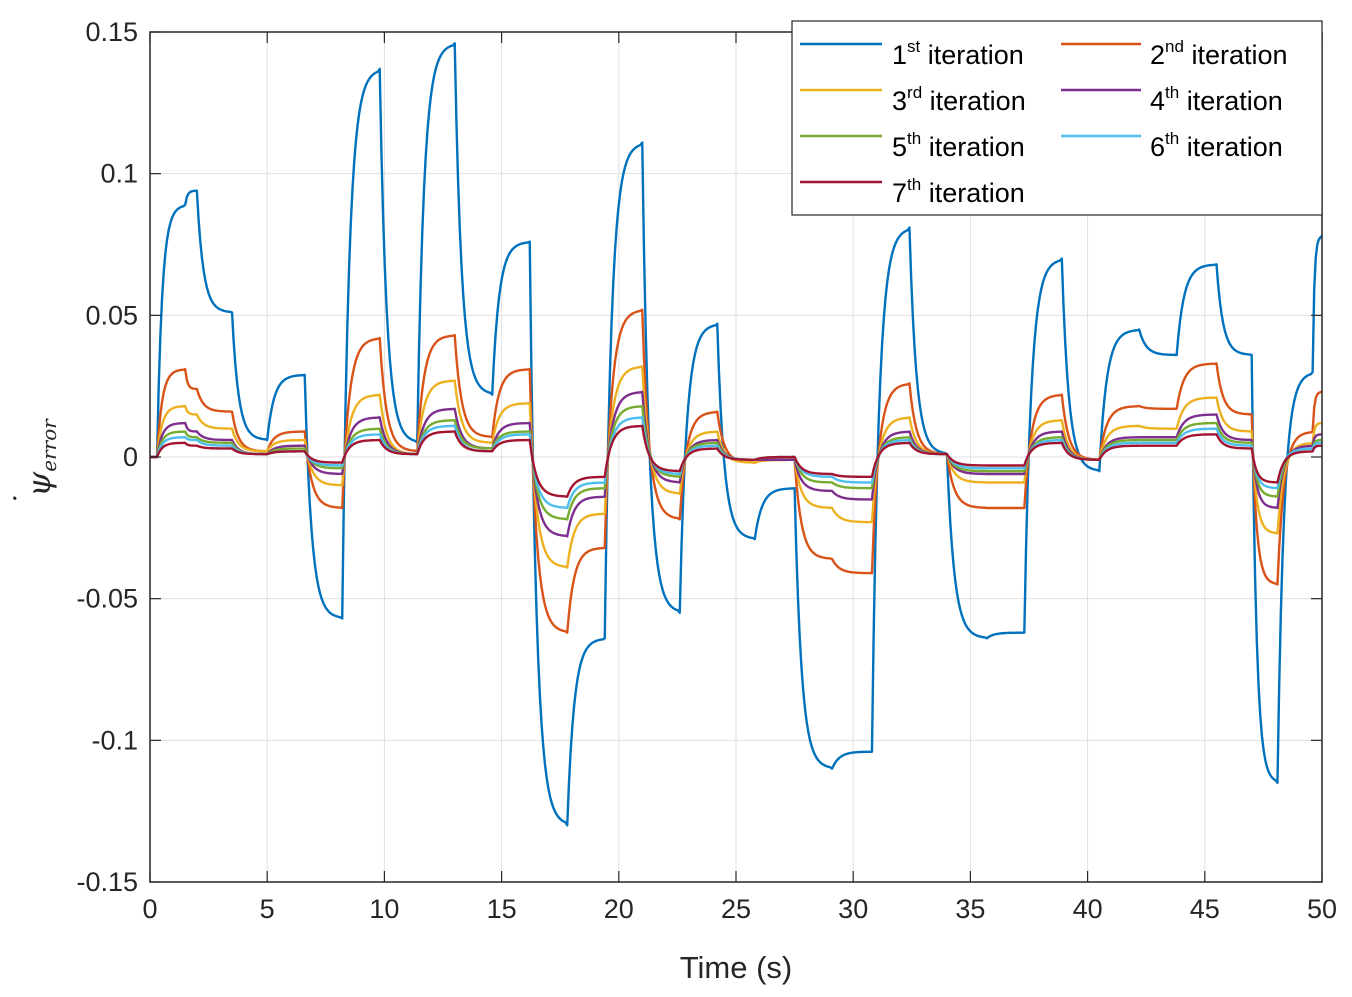 Image resolution: width=1352 pixels, height=997 pixels. I want to click on y-tick-label: 0, so click(130, 457).